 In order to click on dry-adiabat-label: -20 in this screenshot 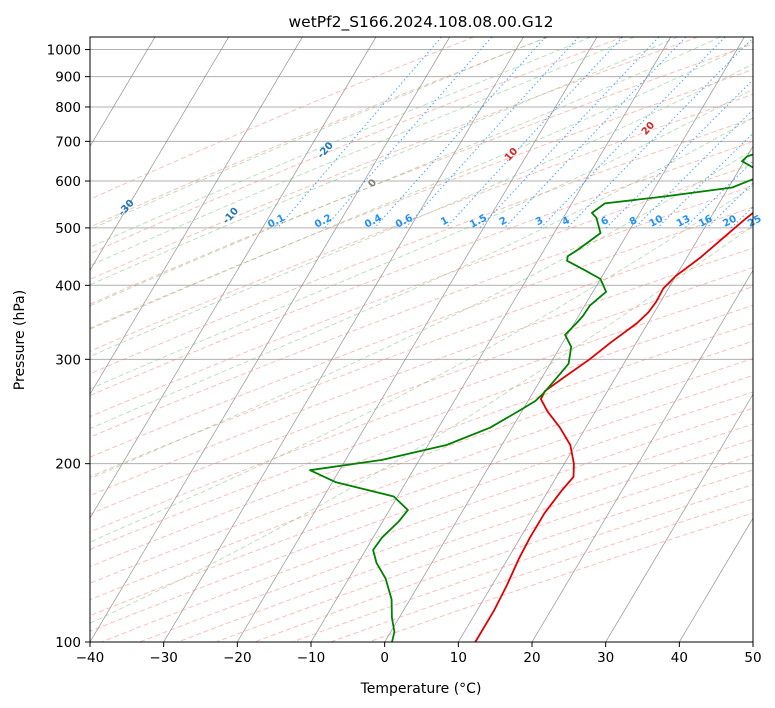, I will do `click(326, 150)`.